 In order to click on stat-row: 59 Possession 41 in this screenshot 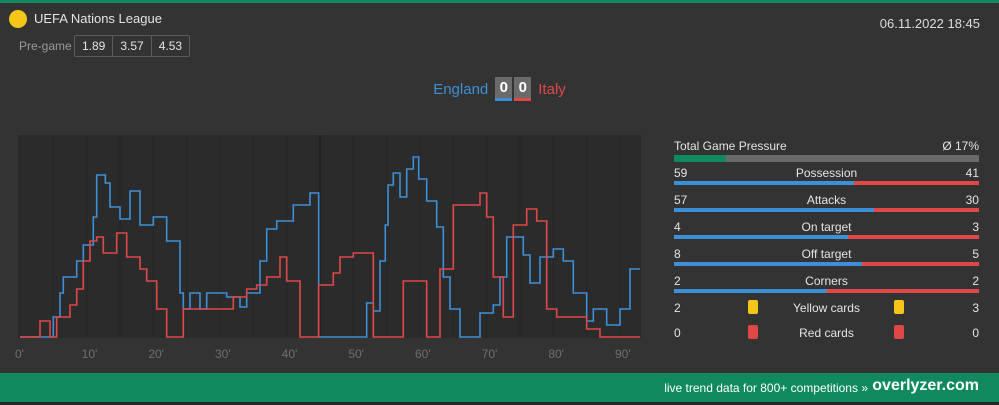, I will do `click(826, 175)`.